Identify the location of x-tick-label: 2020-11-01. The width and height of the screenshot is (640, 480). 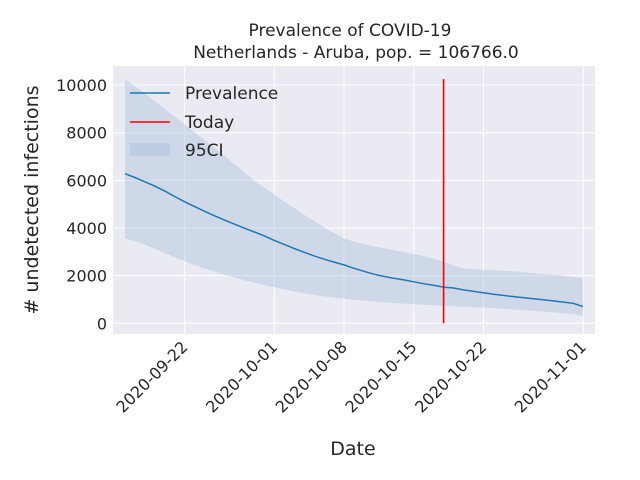
(550, 376).